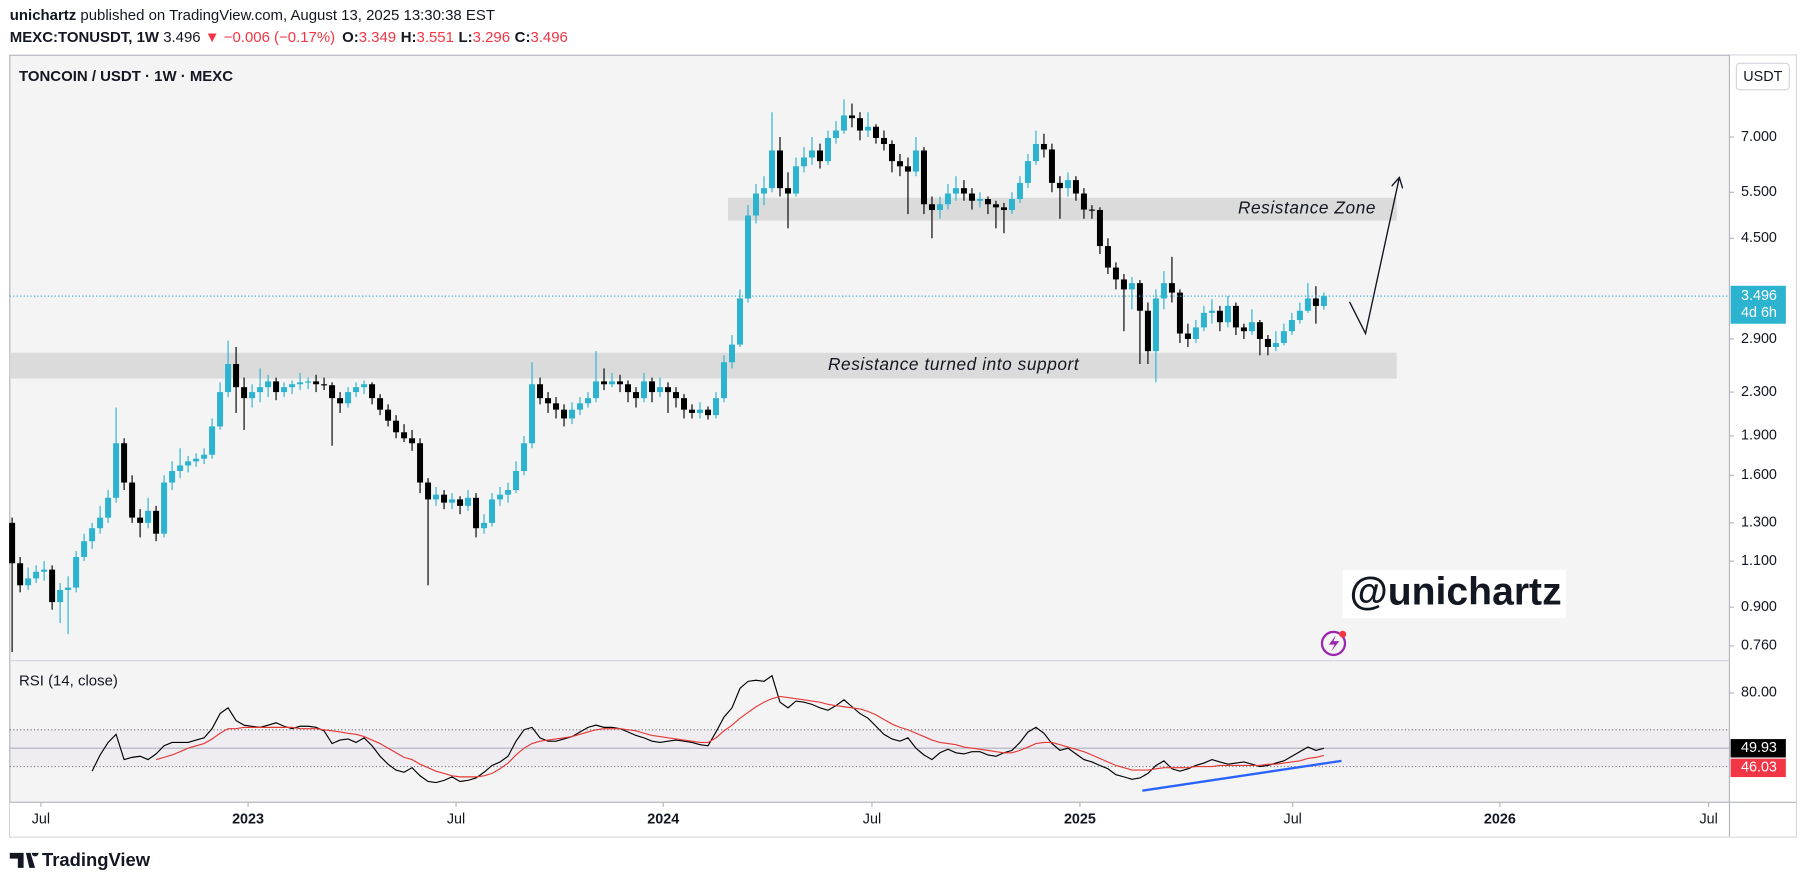 The width and height of the screenshot is (1806, 884). Describe the element at coordinates (491, 37) in the screenshot. I see `ohlc-value: 3.296` at that location.